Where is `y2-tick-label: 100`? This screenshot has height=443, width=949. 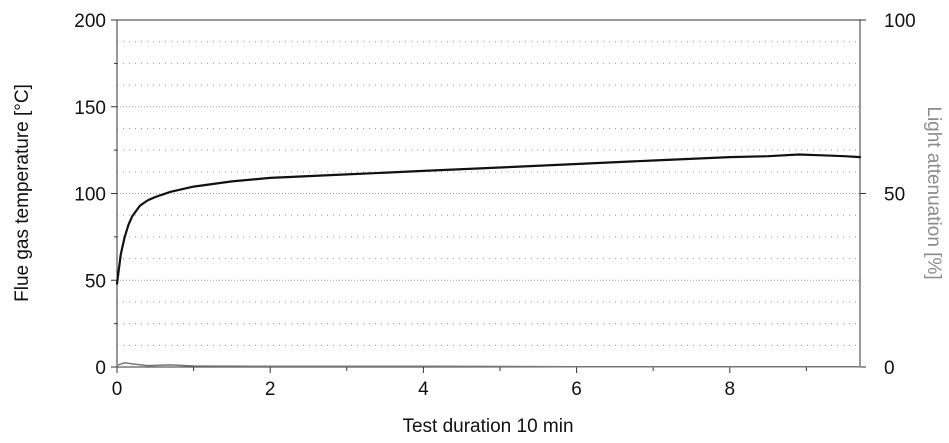
y2-tick-label: 100 is located at coordinates (900, 21).